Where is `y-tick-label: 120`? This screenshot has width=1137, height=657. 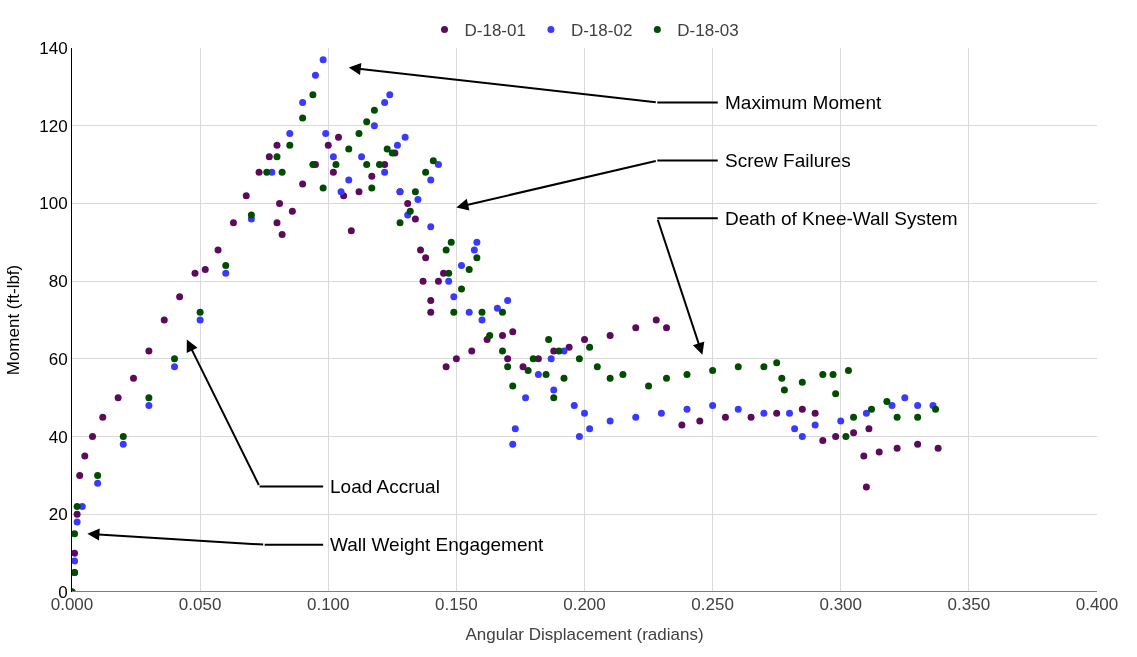
y-tick-label: 120 is located at coordinates (53, 126).